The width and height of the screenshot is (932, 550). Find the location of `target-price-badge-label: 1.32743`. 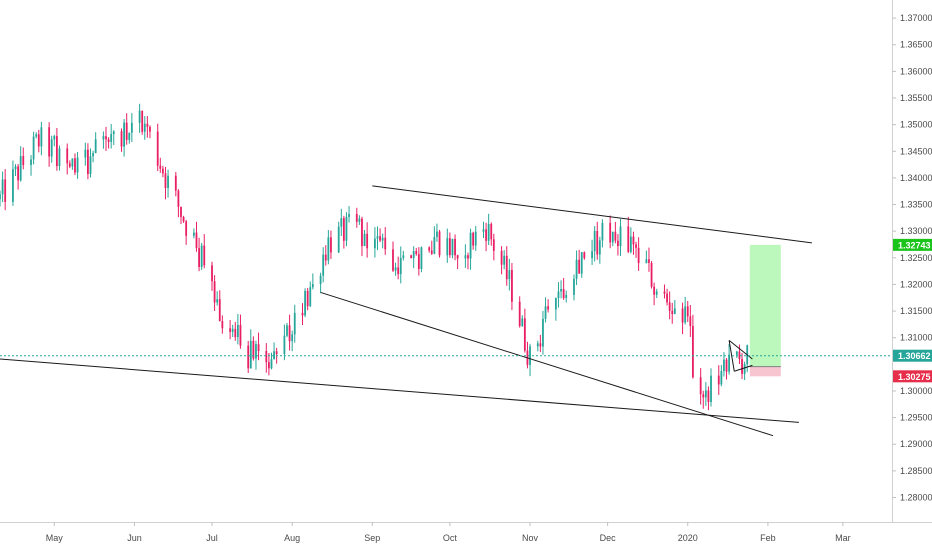

target-price-badge-label: 1.32743 is located at coordinates (914, 245).